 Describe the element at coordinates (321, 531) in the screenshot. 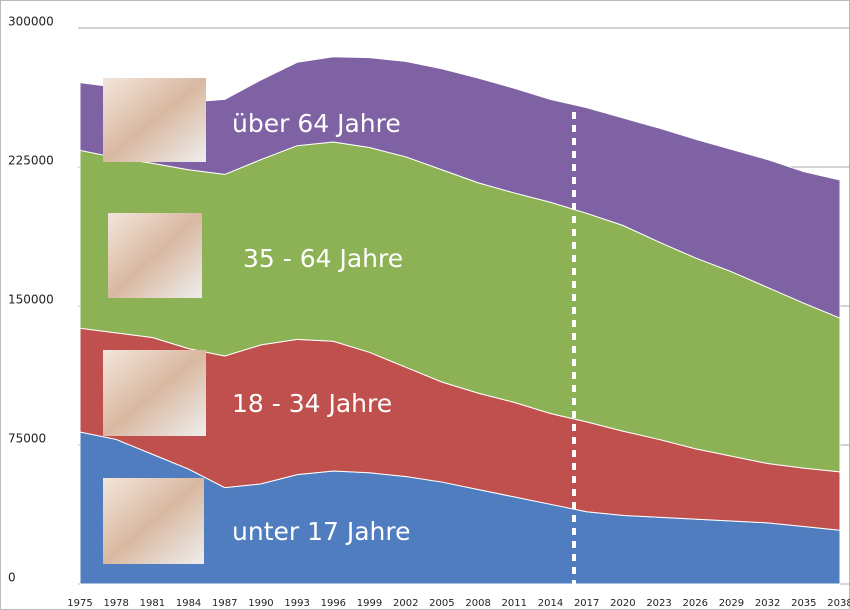

I see `series-label: unter 17 Jahre` at that location.